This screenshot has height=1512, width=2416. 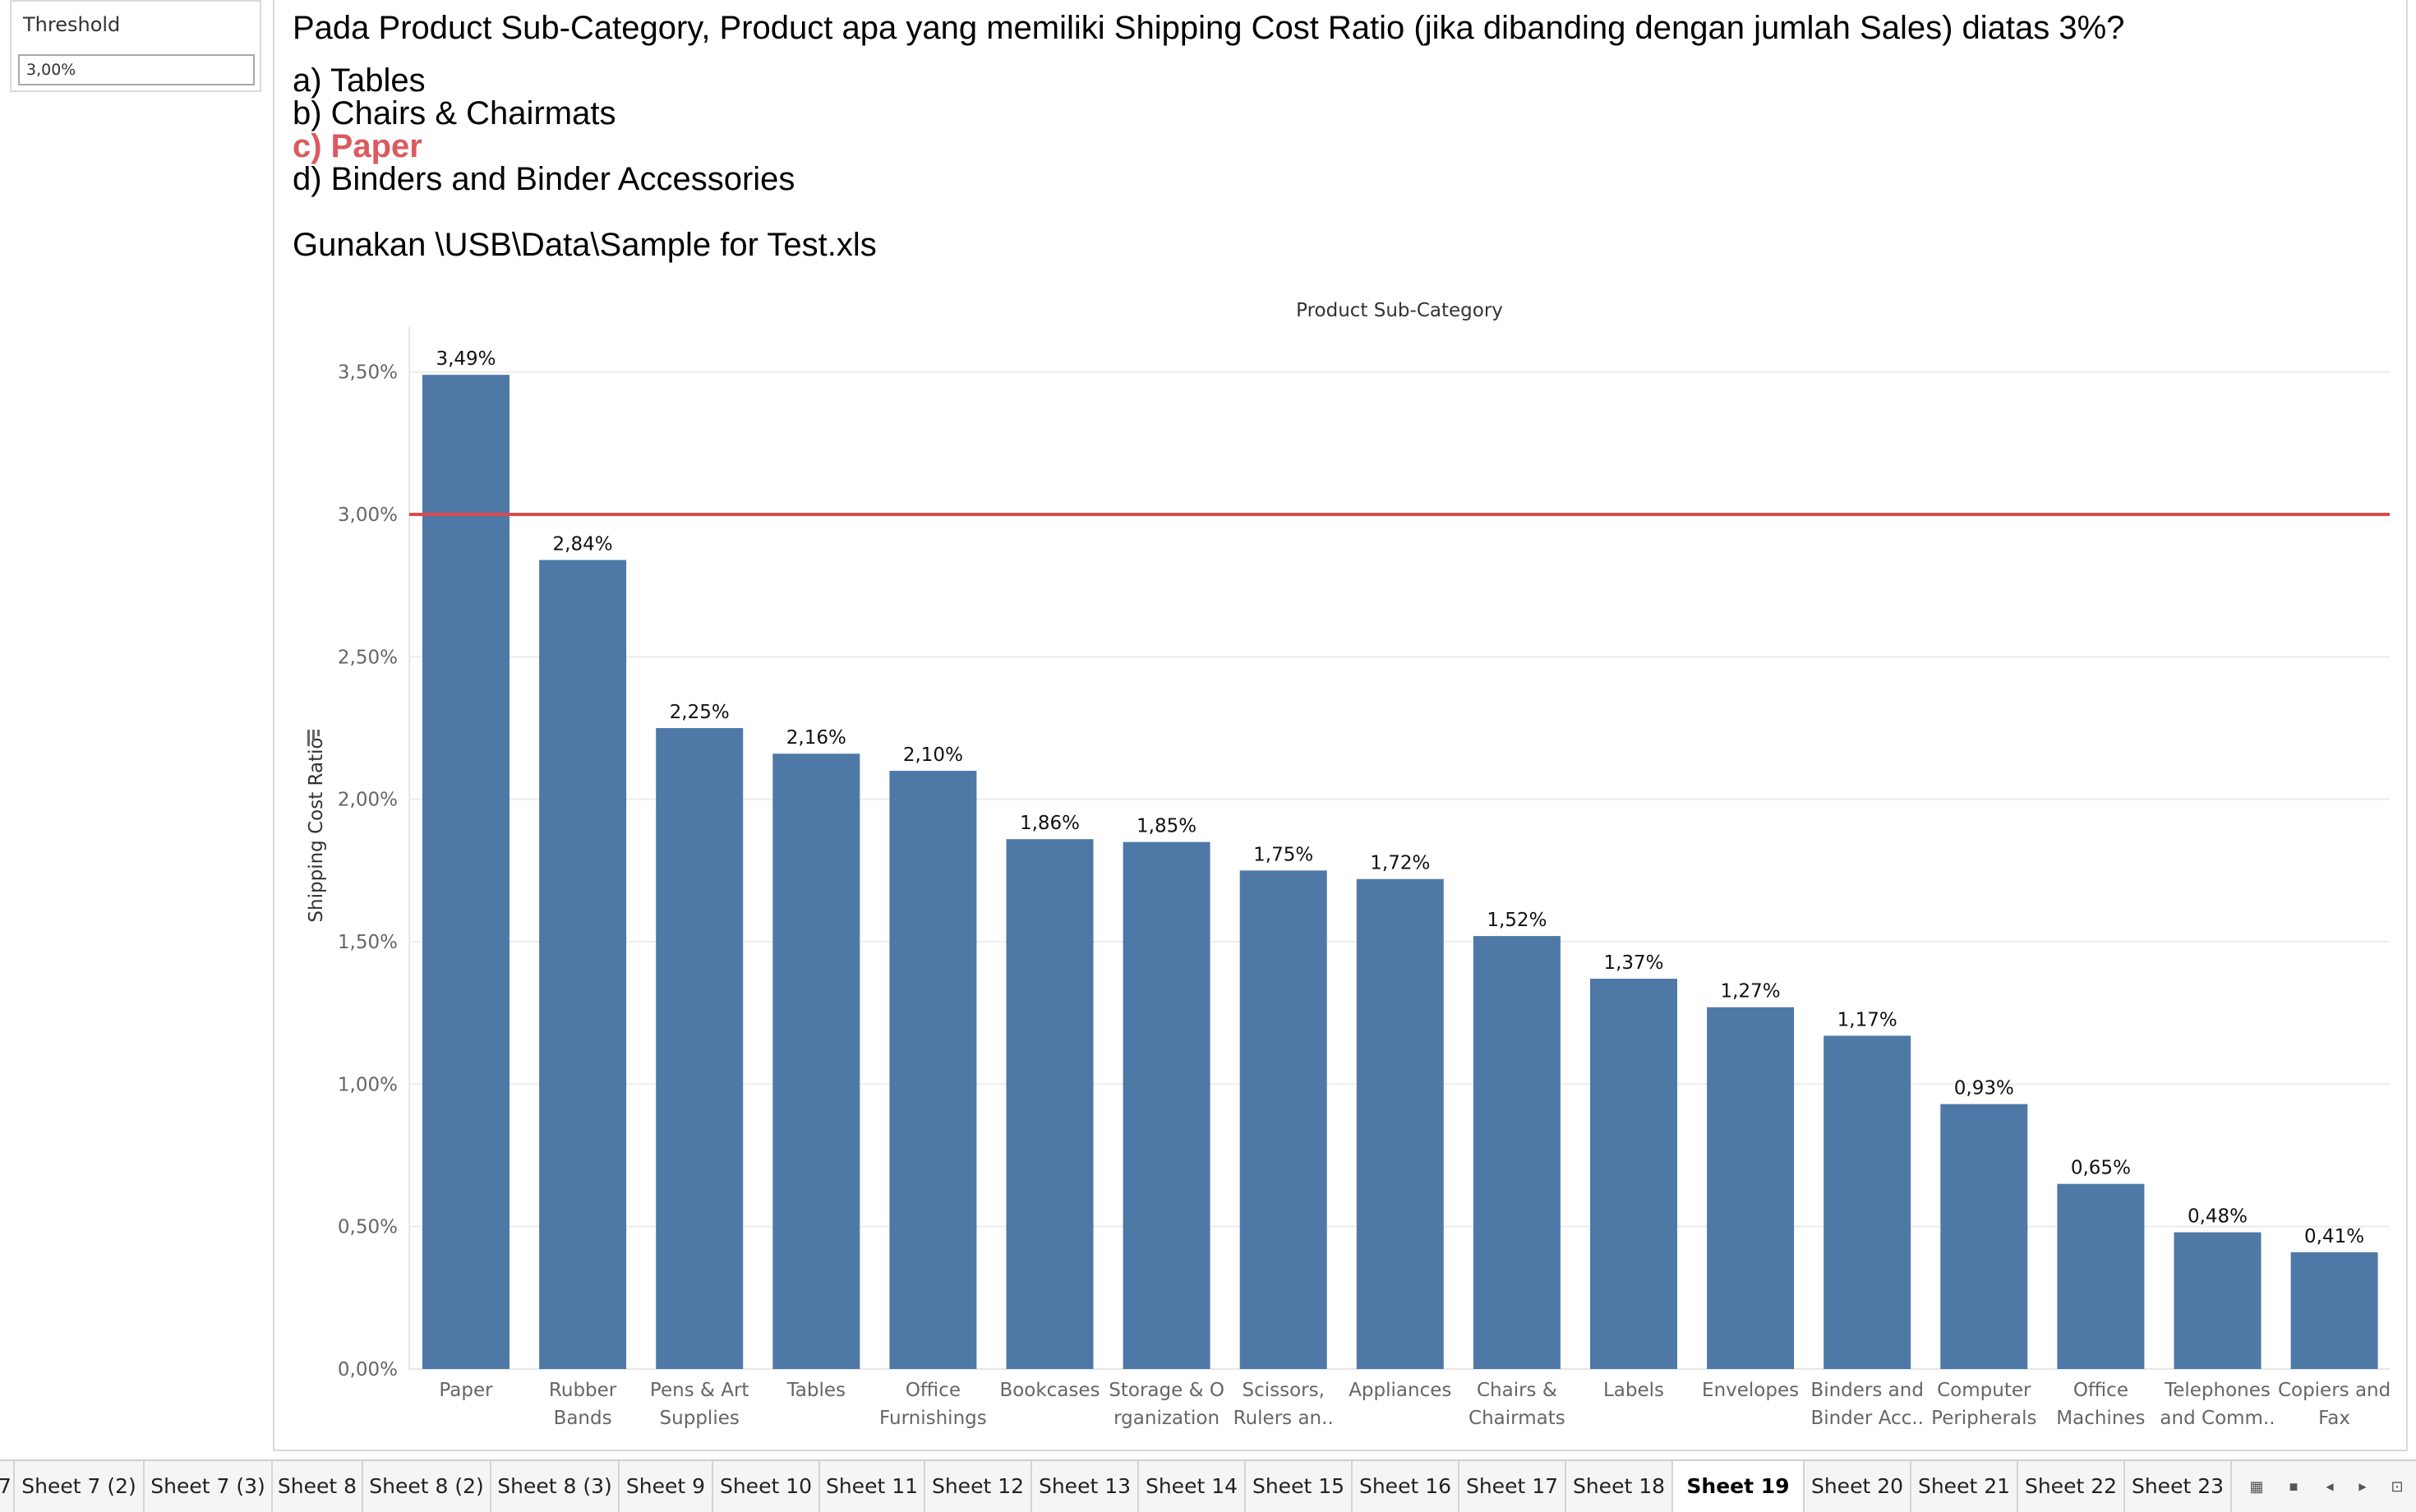 What do you see at coordinates (368, 1370) in the screenshot?
I see `y-tick-label: 0,00%` at bounding box center [368, 1370].